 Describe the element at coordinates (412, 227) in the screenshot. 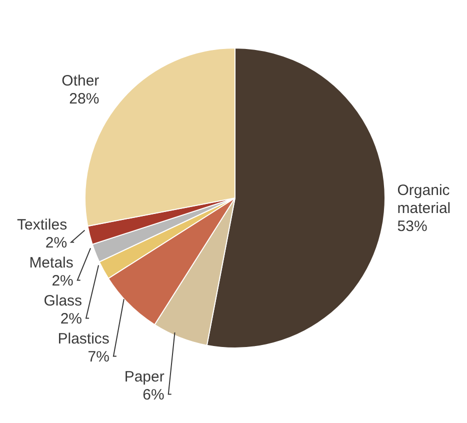

I see `data-label: 53%` at that location.